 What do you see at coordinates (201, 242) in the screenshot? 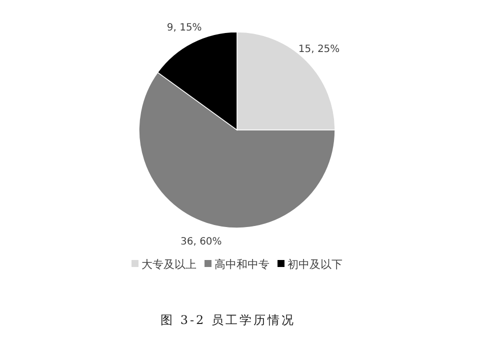
I see `data-label: 36, 60%` at bounding box center [201, 242].